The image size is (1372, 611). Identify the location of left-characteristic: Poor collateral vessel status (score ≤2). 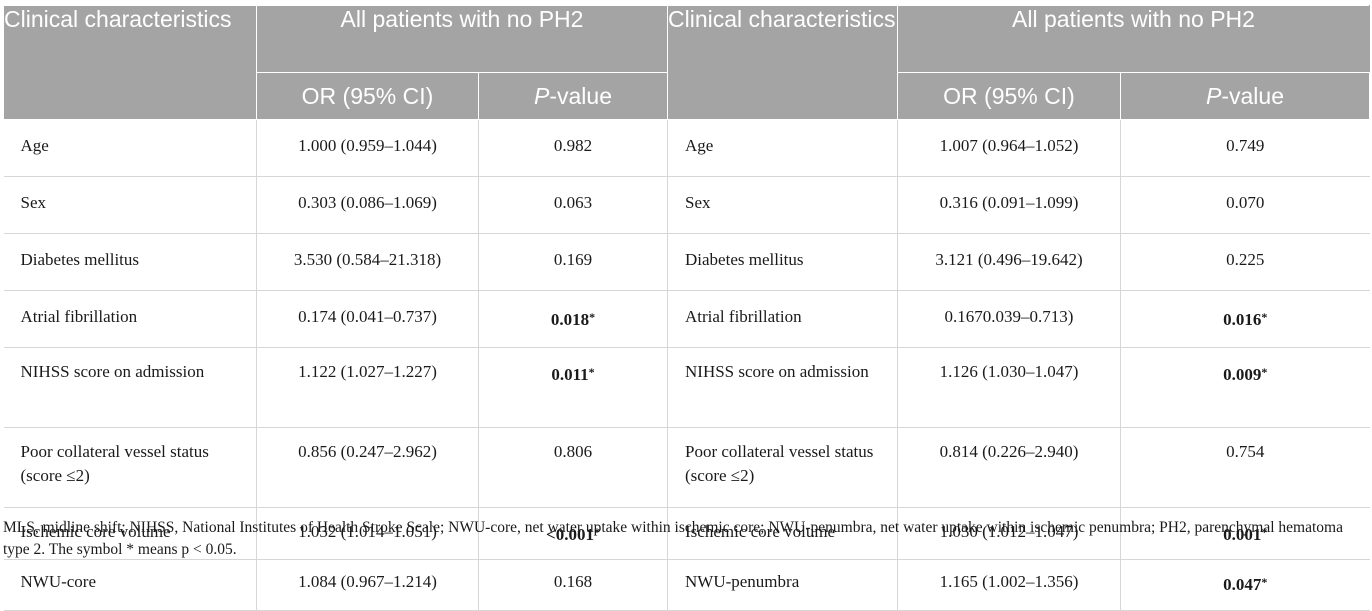
(130, 467).